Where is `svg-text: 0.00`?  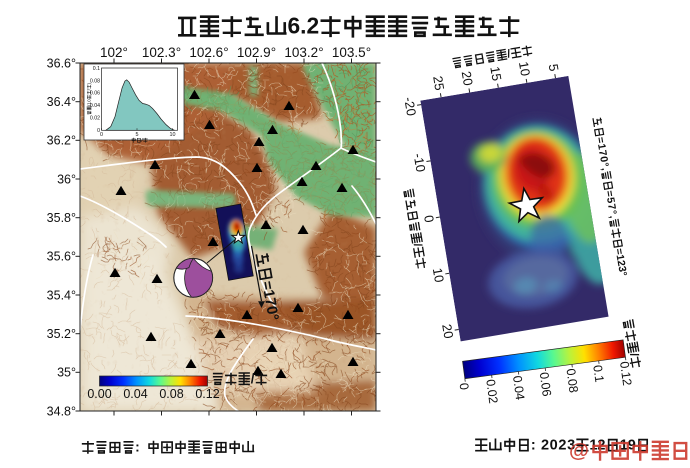 svg-text: 0.00 is located at coordinates (99, 394).